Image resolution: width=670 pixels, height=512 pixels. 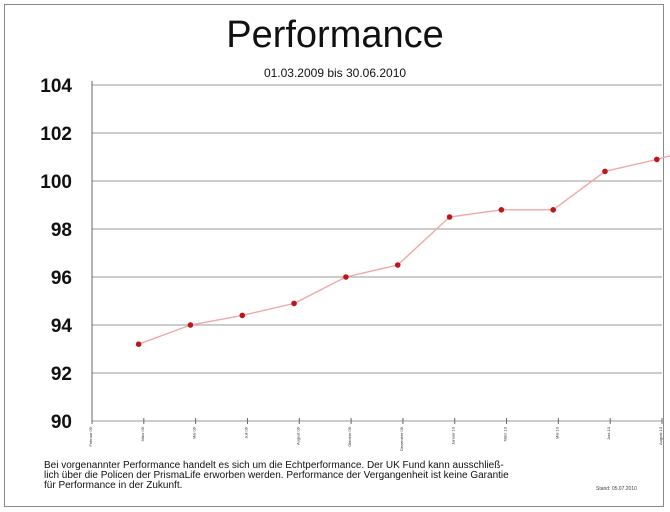 I want to click on y-tick-label: 100, so click(x=56, y=182).